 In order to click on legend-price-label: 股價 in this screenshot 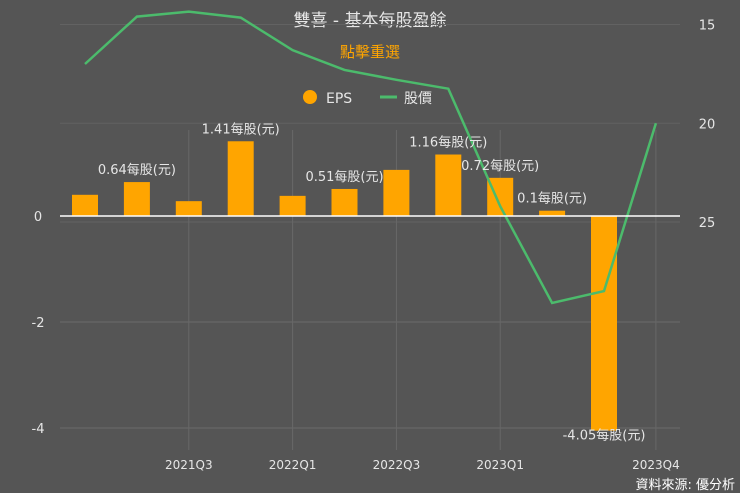, I will do `click(418, 98)`.